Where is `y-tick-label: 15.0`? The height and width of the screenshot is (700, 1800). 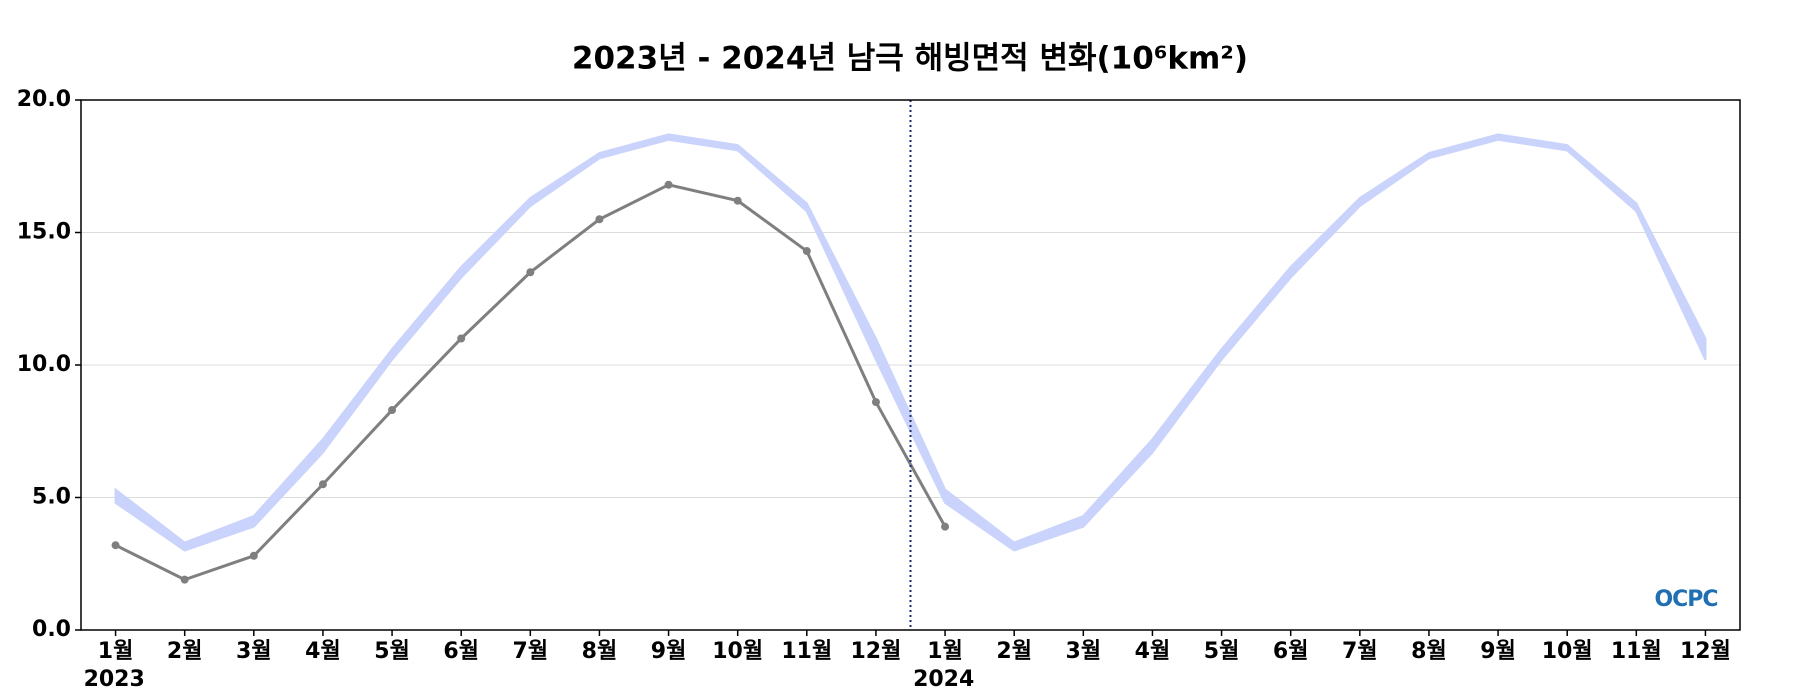 y-tick-label: 15.0 is located at coordinates (44, 232).